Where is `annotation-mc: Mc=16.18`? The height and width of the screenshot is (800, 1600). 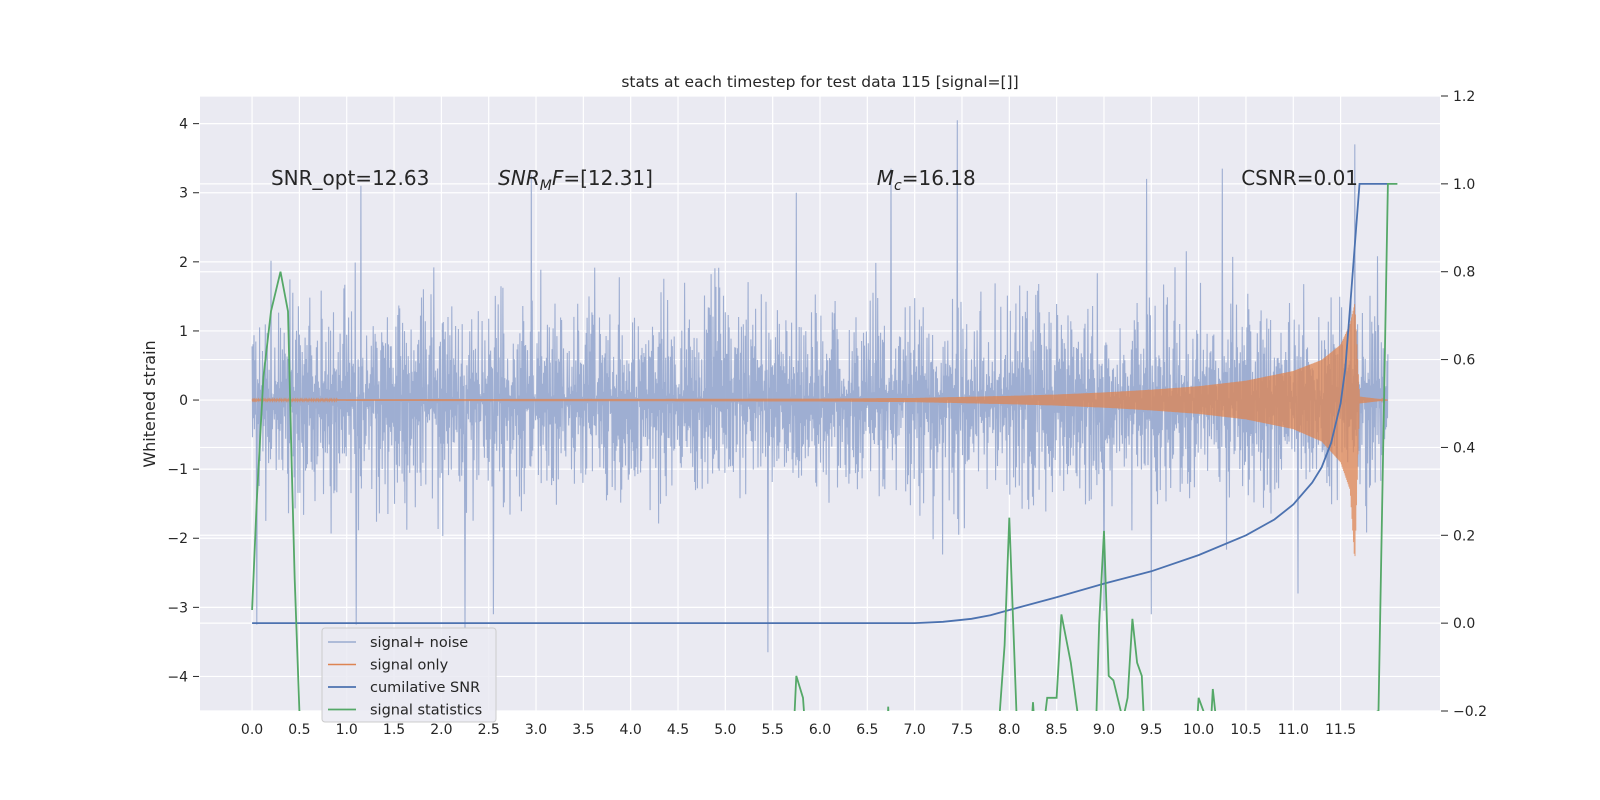
annotation-mc: Mc=16.18 is located at coordinates (926, 180).